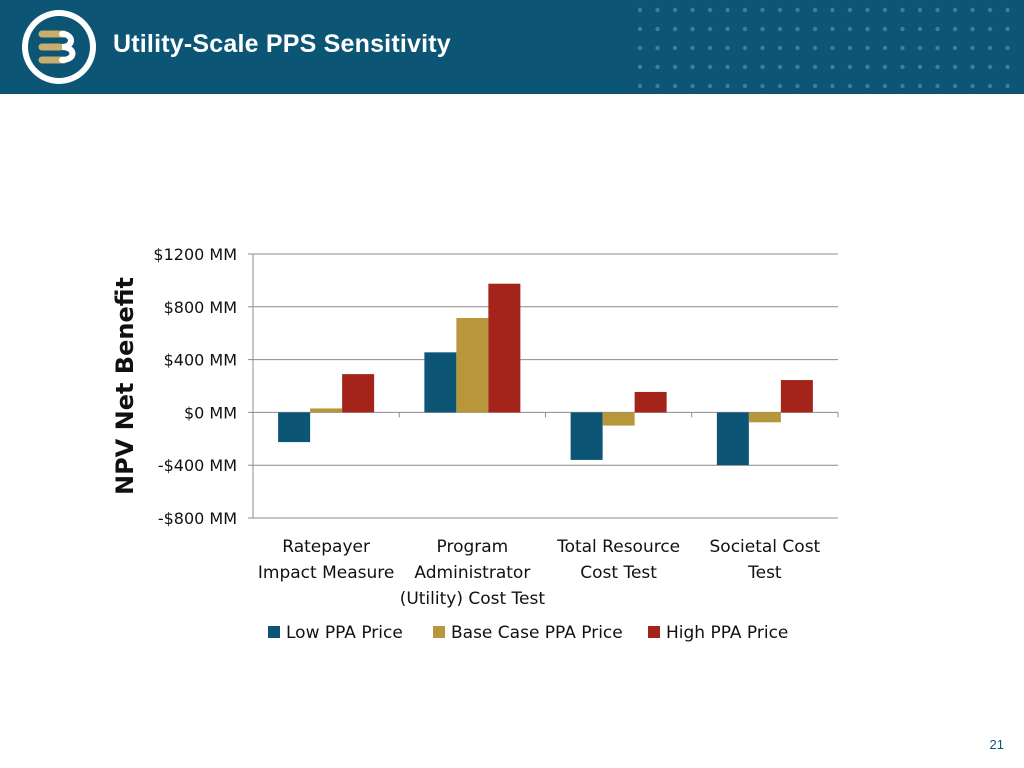 The image size is (1024, 768). What do you see at coordinates (473, 547) in the screenshot?
I see `x-category-label: Program` at bounding box center [473, 547].